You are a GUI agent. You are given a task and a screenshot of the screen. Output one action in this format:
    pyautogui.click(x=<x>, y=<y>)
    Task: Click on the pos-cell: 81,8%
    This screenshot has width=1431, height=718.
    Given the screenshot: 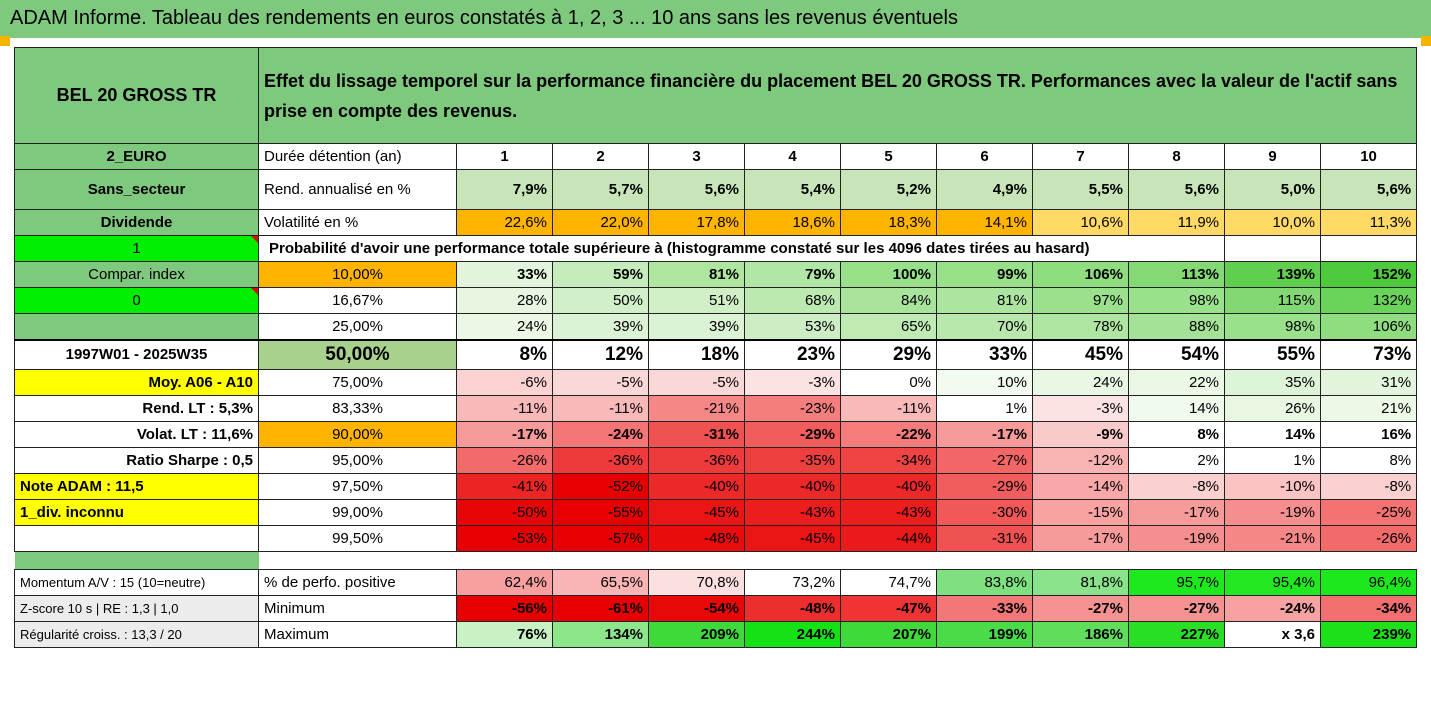 What is the action you would take?
    pyautogui.click(x=1080, y=582)
    